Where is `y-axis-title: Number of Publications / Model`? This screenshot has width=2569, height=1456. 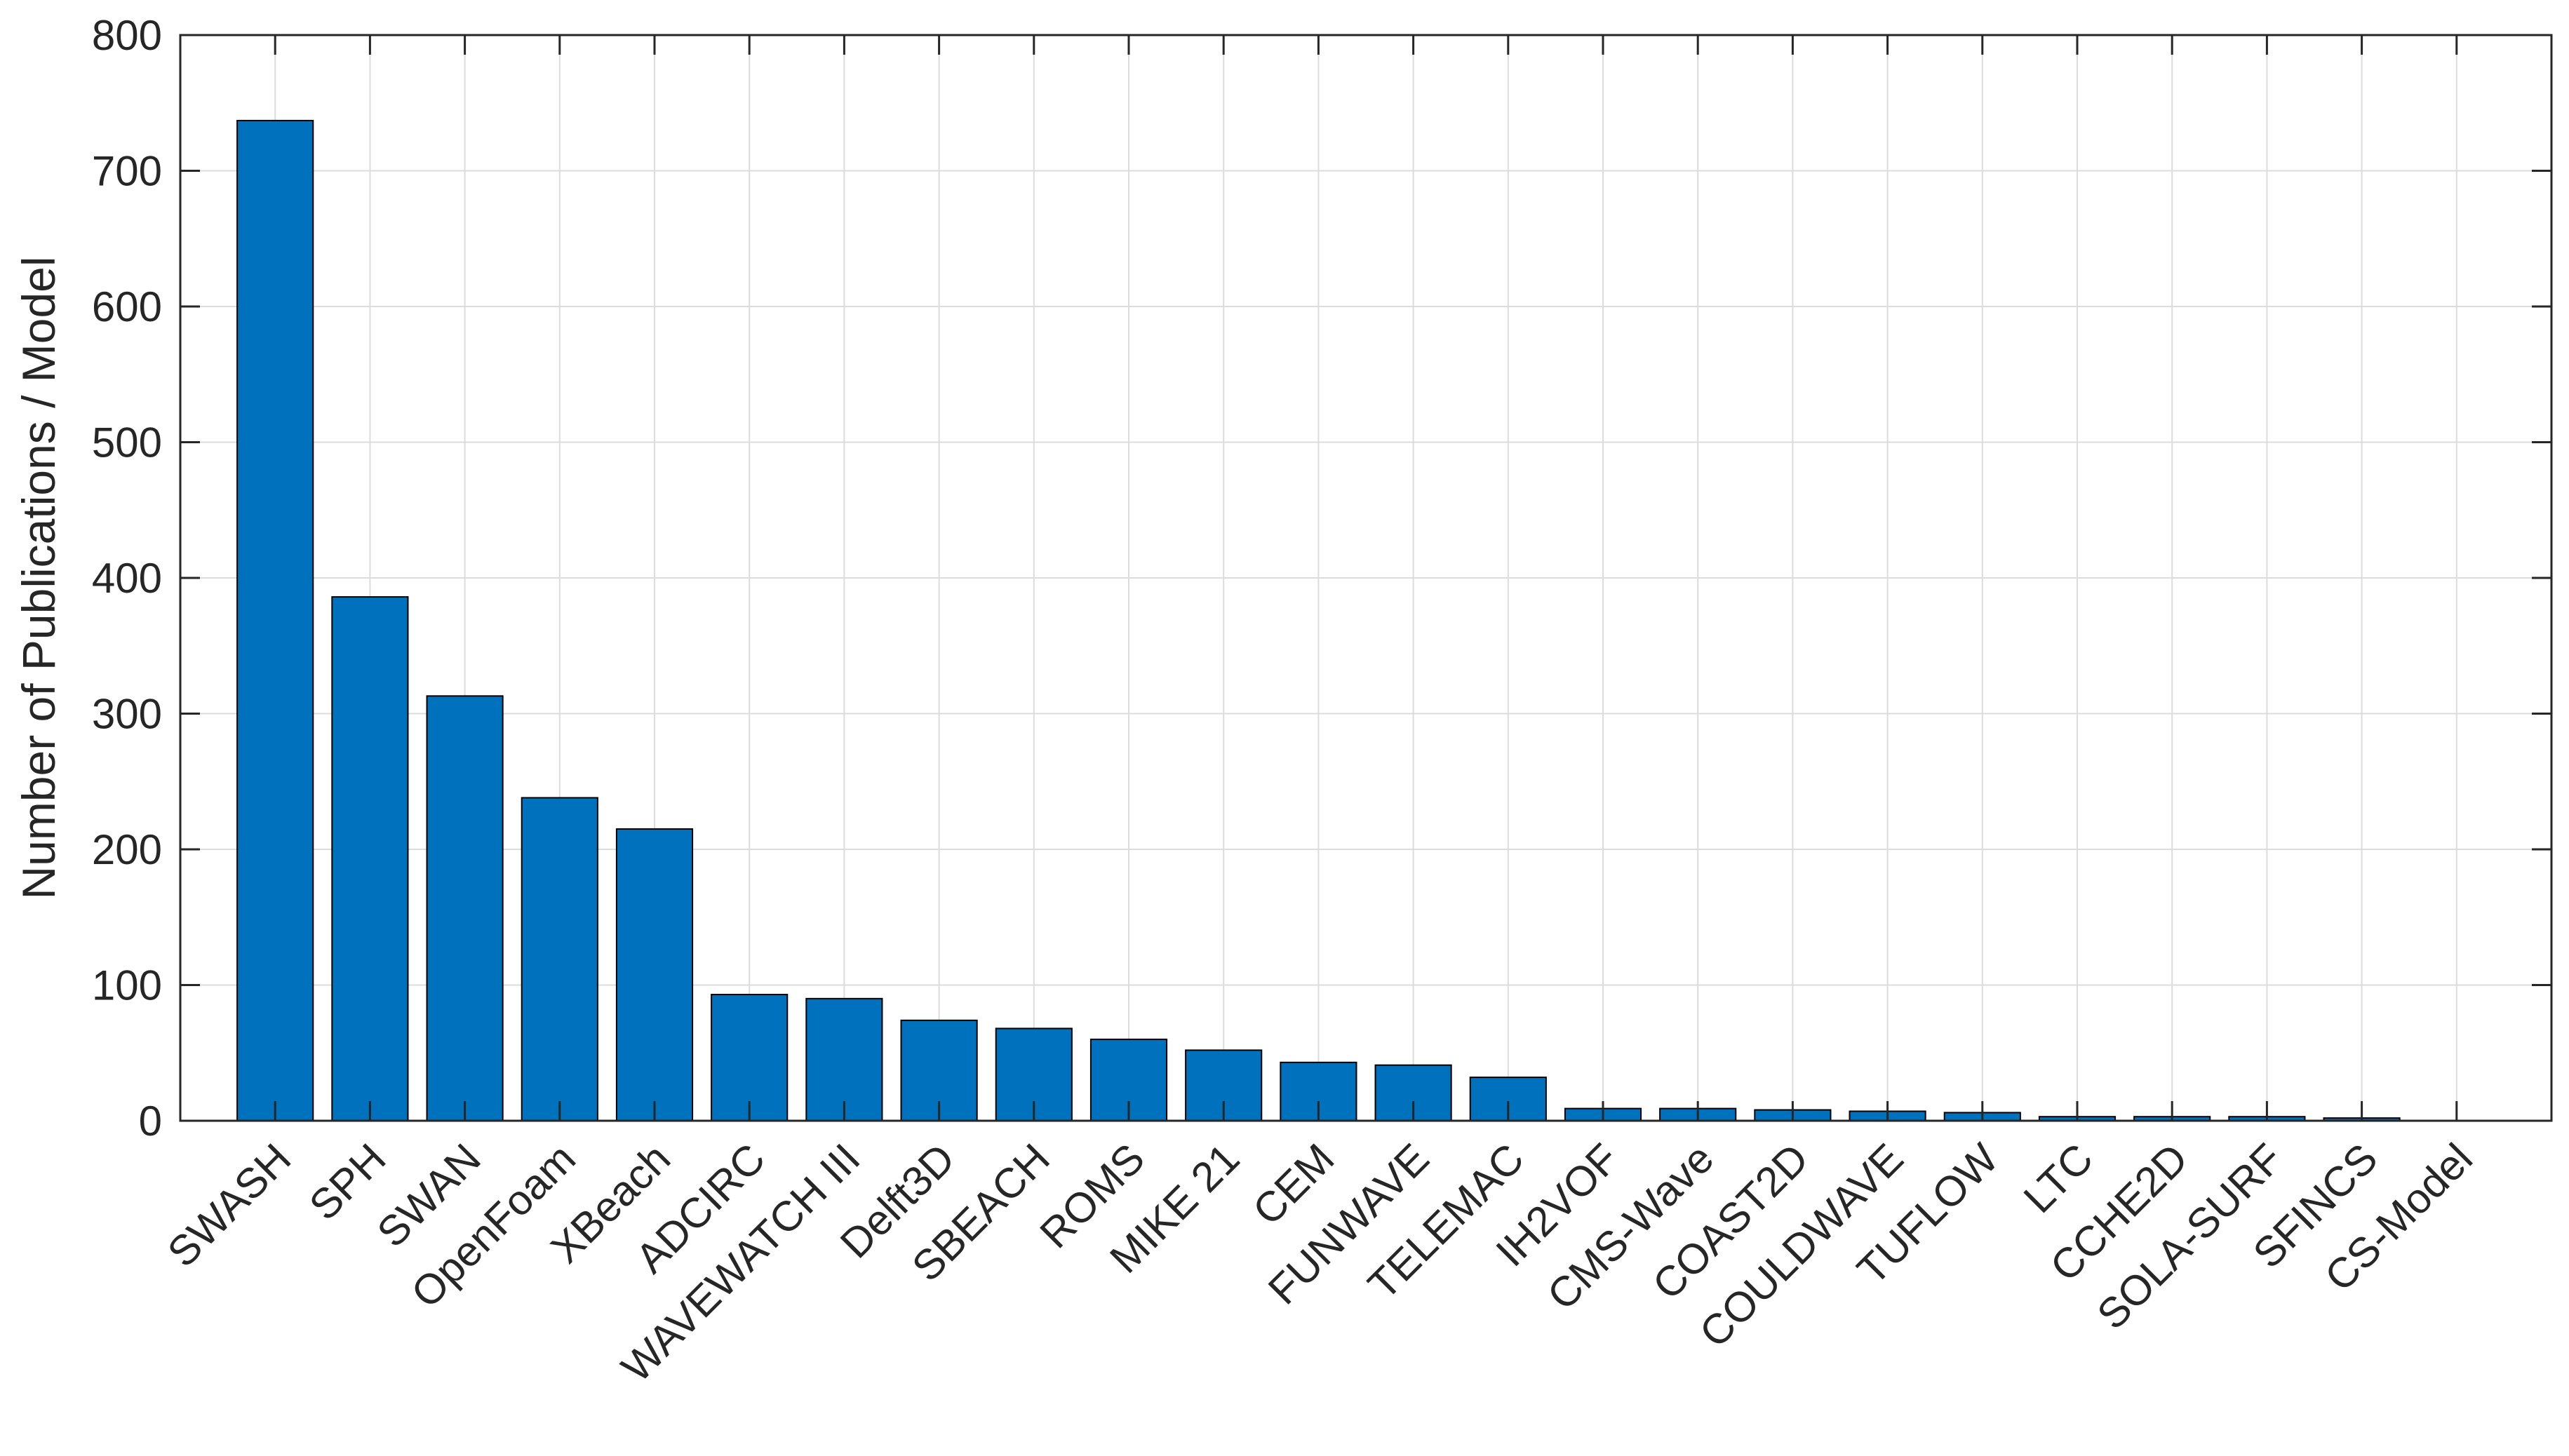
y-axis-title: Number of Publications / Model is located at coordinates (39, 577).